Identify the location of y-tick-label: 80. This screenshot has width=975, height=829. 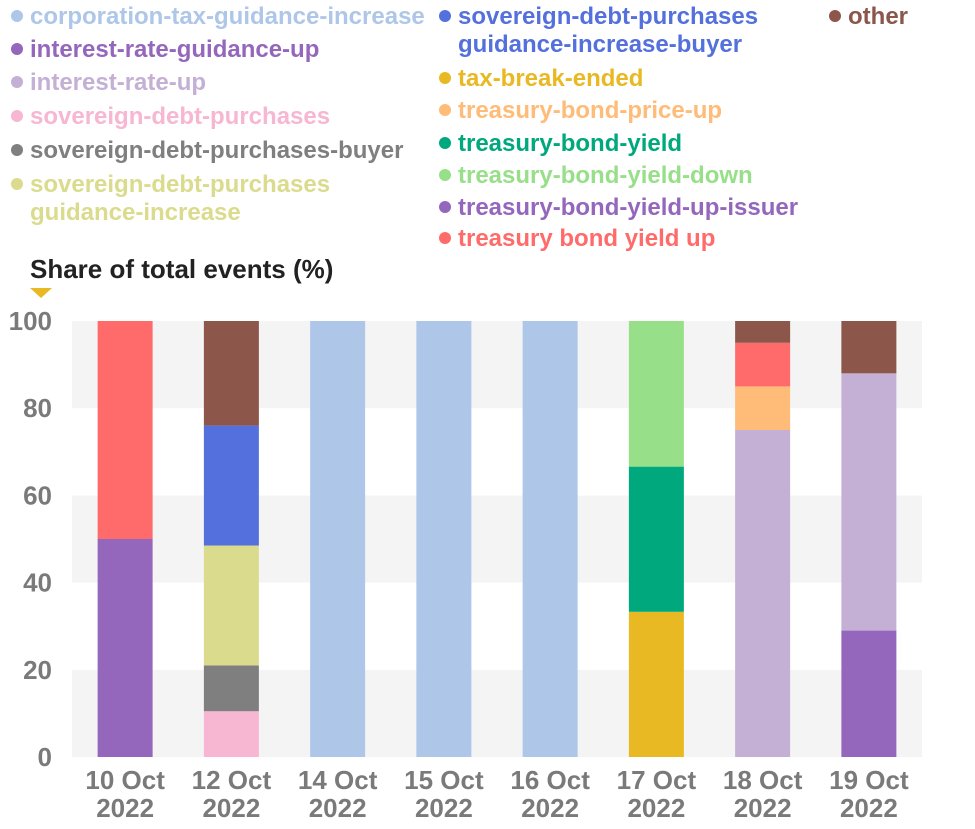
(37, 408).